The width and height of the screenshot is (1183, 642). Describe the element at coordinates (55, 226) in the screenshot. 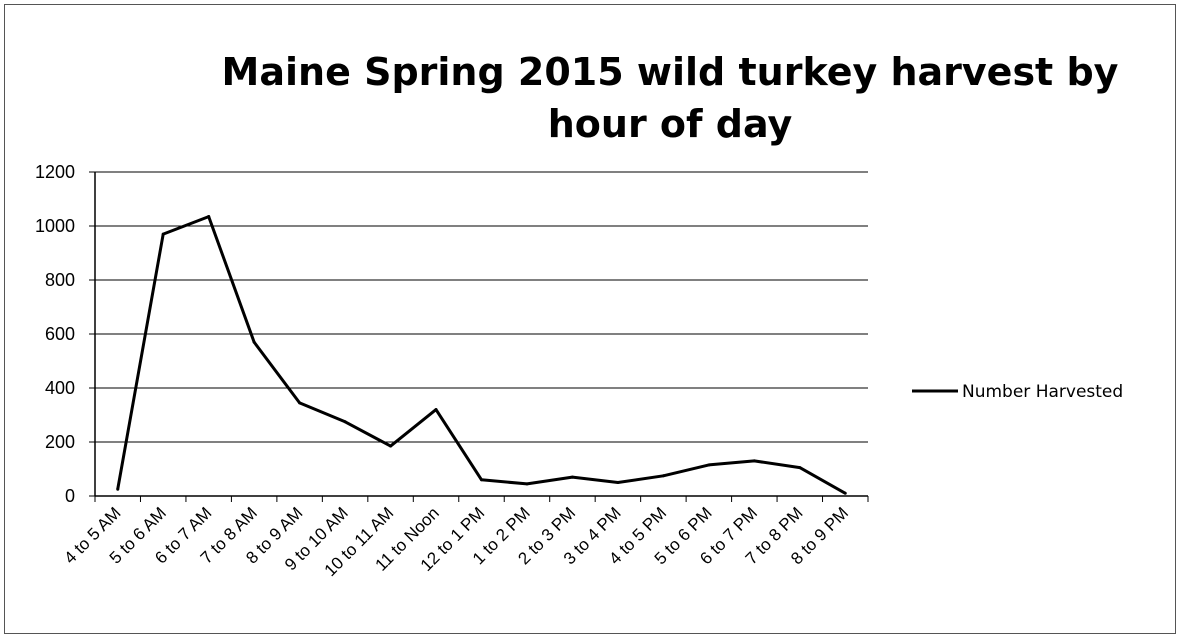

I see `y-tick-label: 1000` at that location.